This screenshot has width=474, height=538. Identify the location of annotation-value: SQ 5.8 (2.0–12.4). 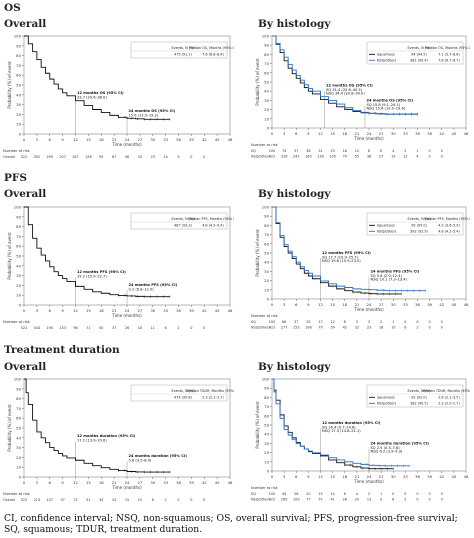
(387, 276).